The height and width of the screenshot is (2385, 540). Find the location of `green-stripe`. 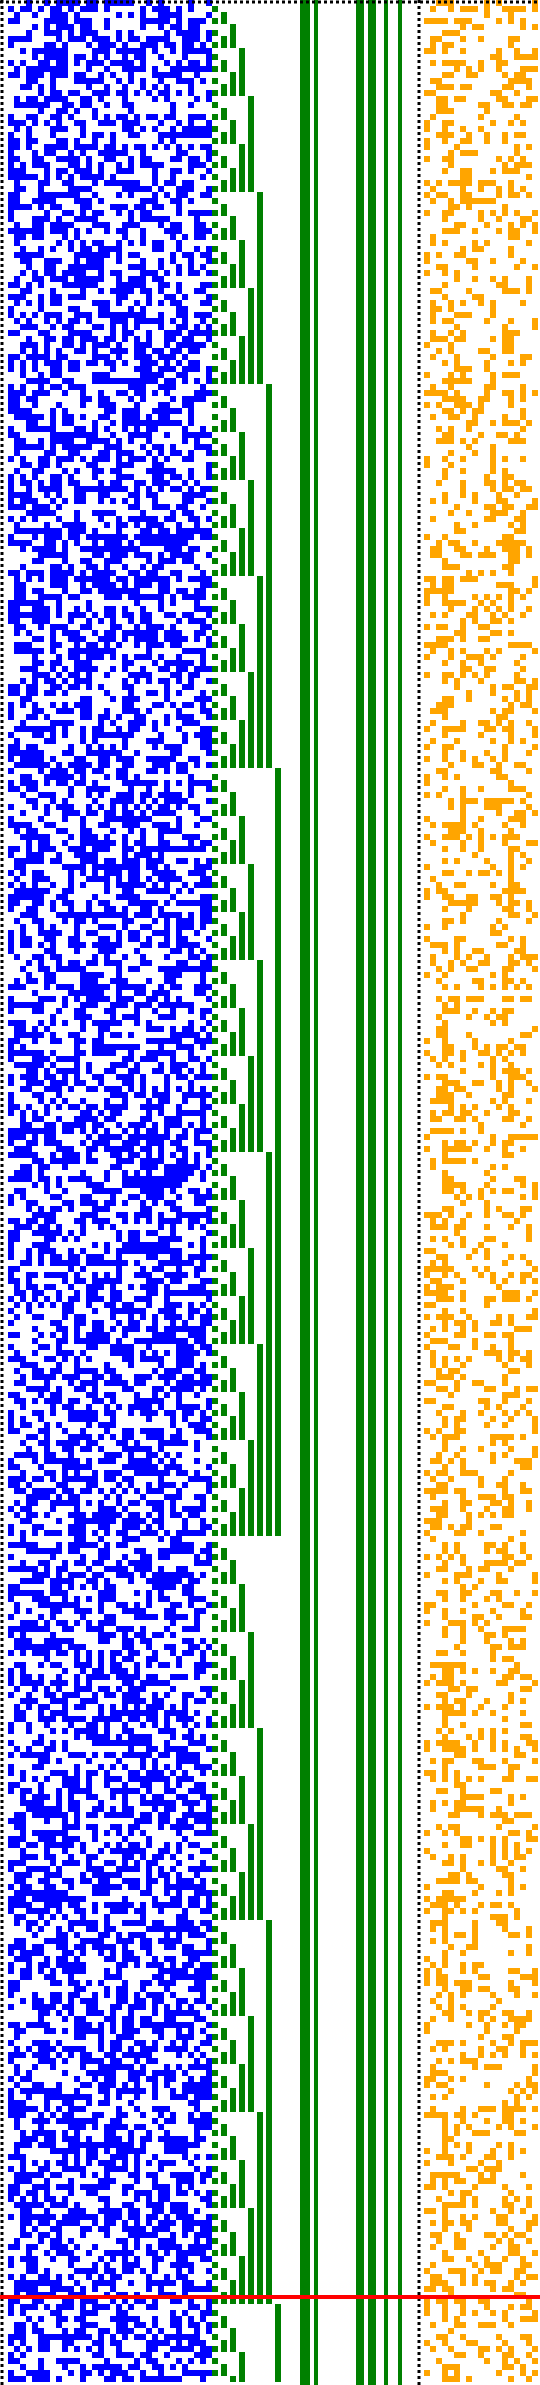

green-stripe is located at coordinates (386, 1192).